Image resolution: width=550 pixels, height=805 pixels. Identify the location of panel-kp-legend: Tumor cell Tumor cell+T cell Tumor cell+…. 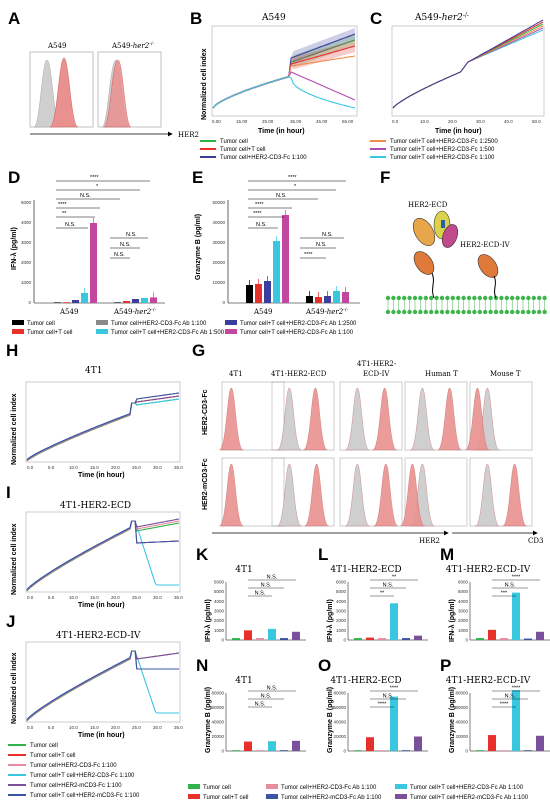
(358, 792).